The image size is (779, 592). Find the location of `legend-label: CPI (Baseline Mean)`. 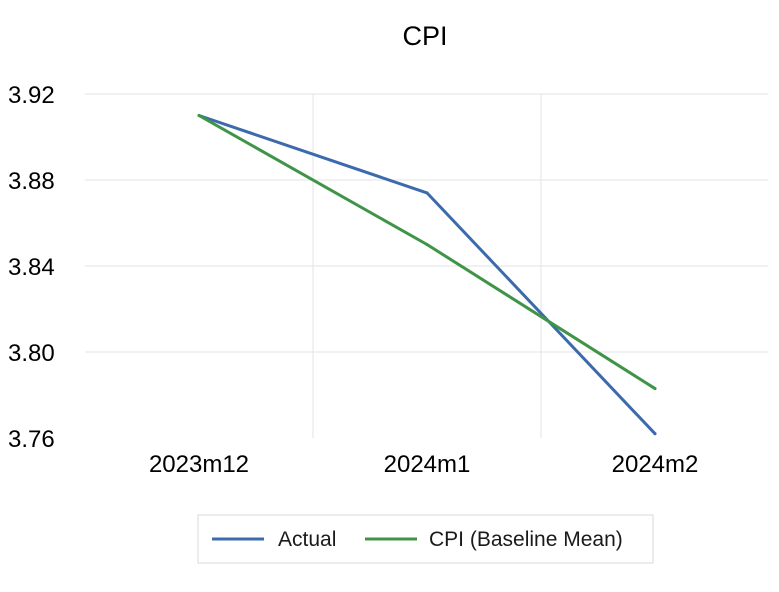

legend-label: CPI (Baseline Mean) is located at coordinates (526, 539).